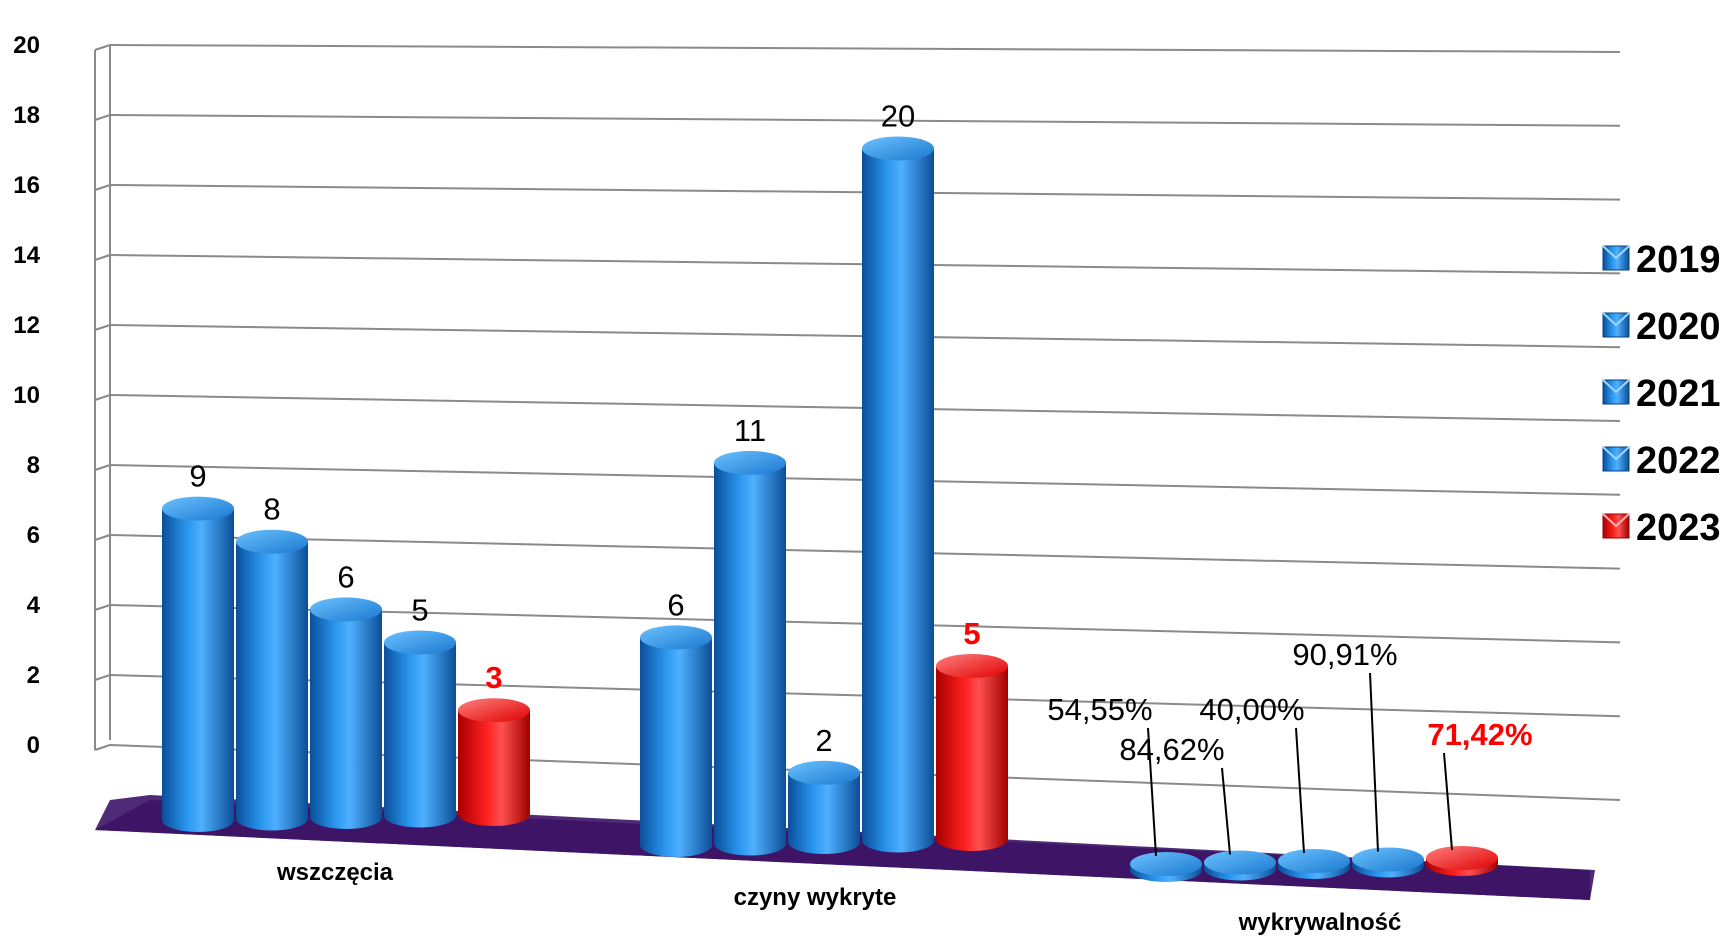  I want to click on y-tick-label: 6, so click(33, 535).